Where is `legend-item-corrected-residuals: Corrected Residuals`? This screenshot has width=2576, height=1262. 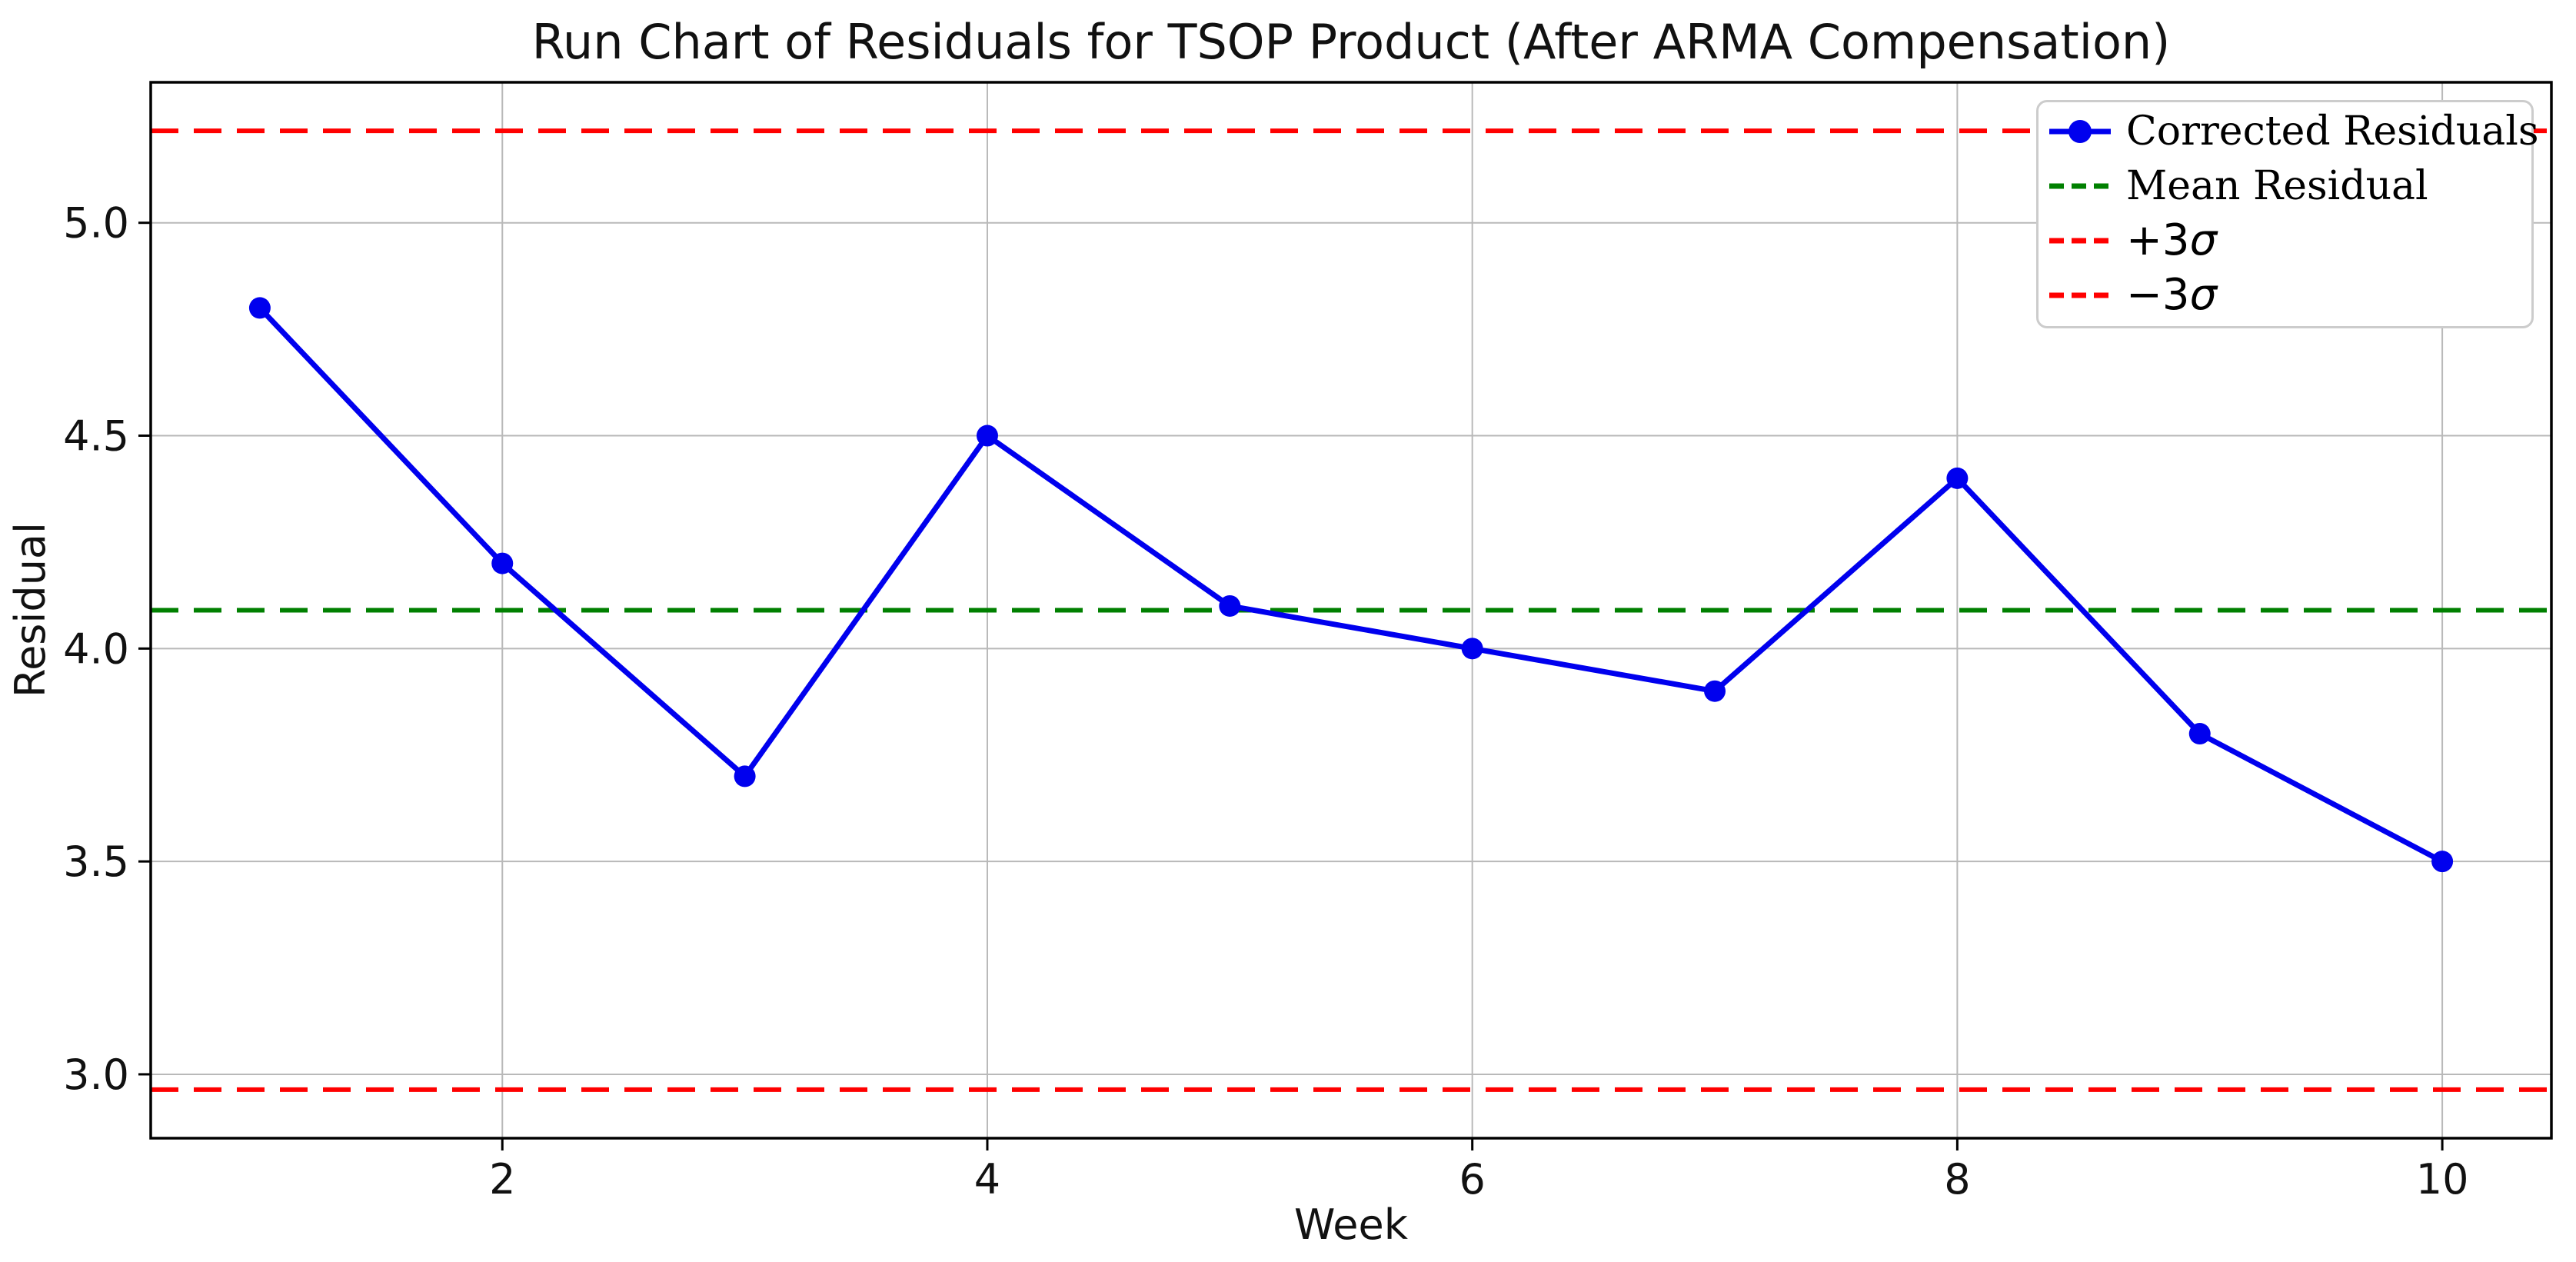 legend-item-corrected-residuals: Corrected Residuals is located at coordinates (2293, 131).